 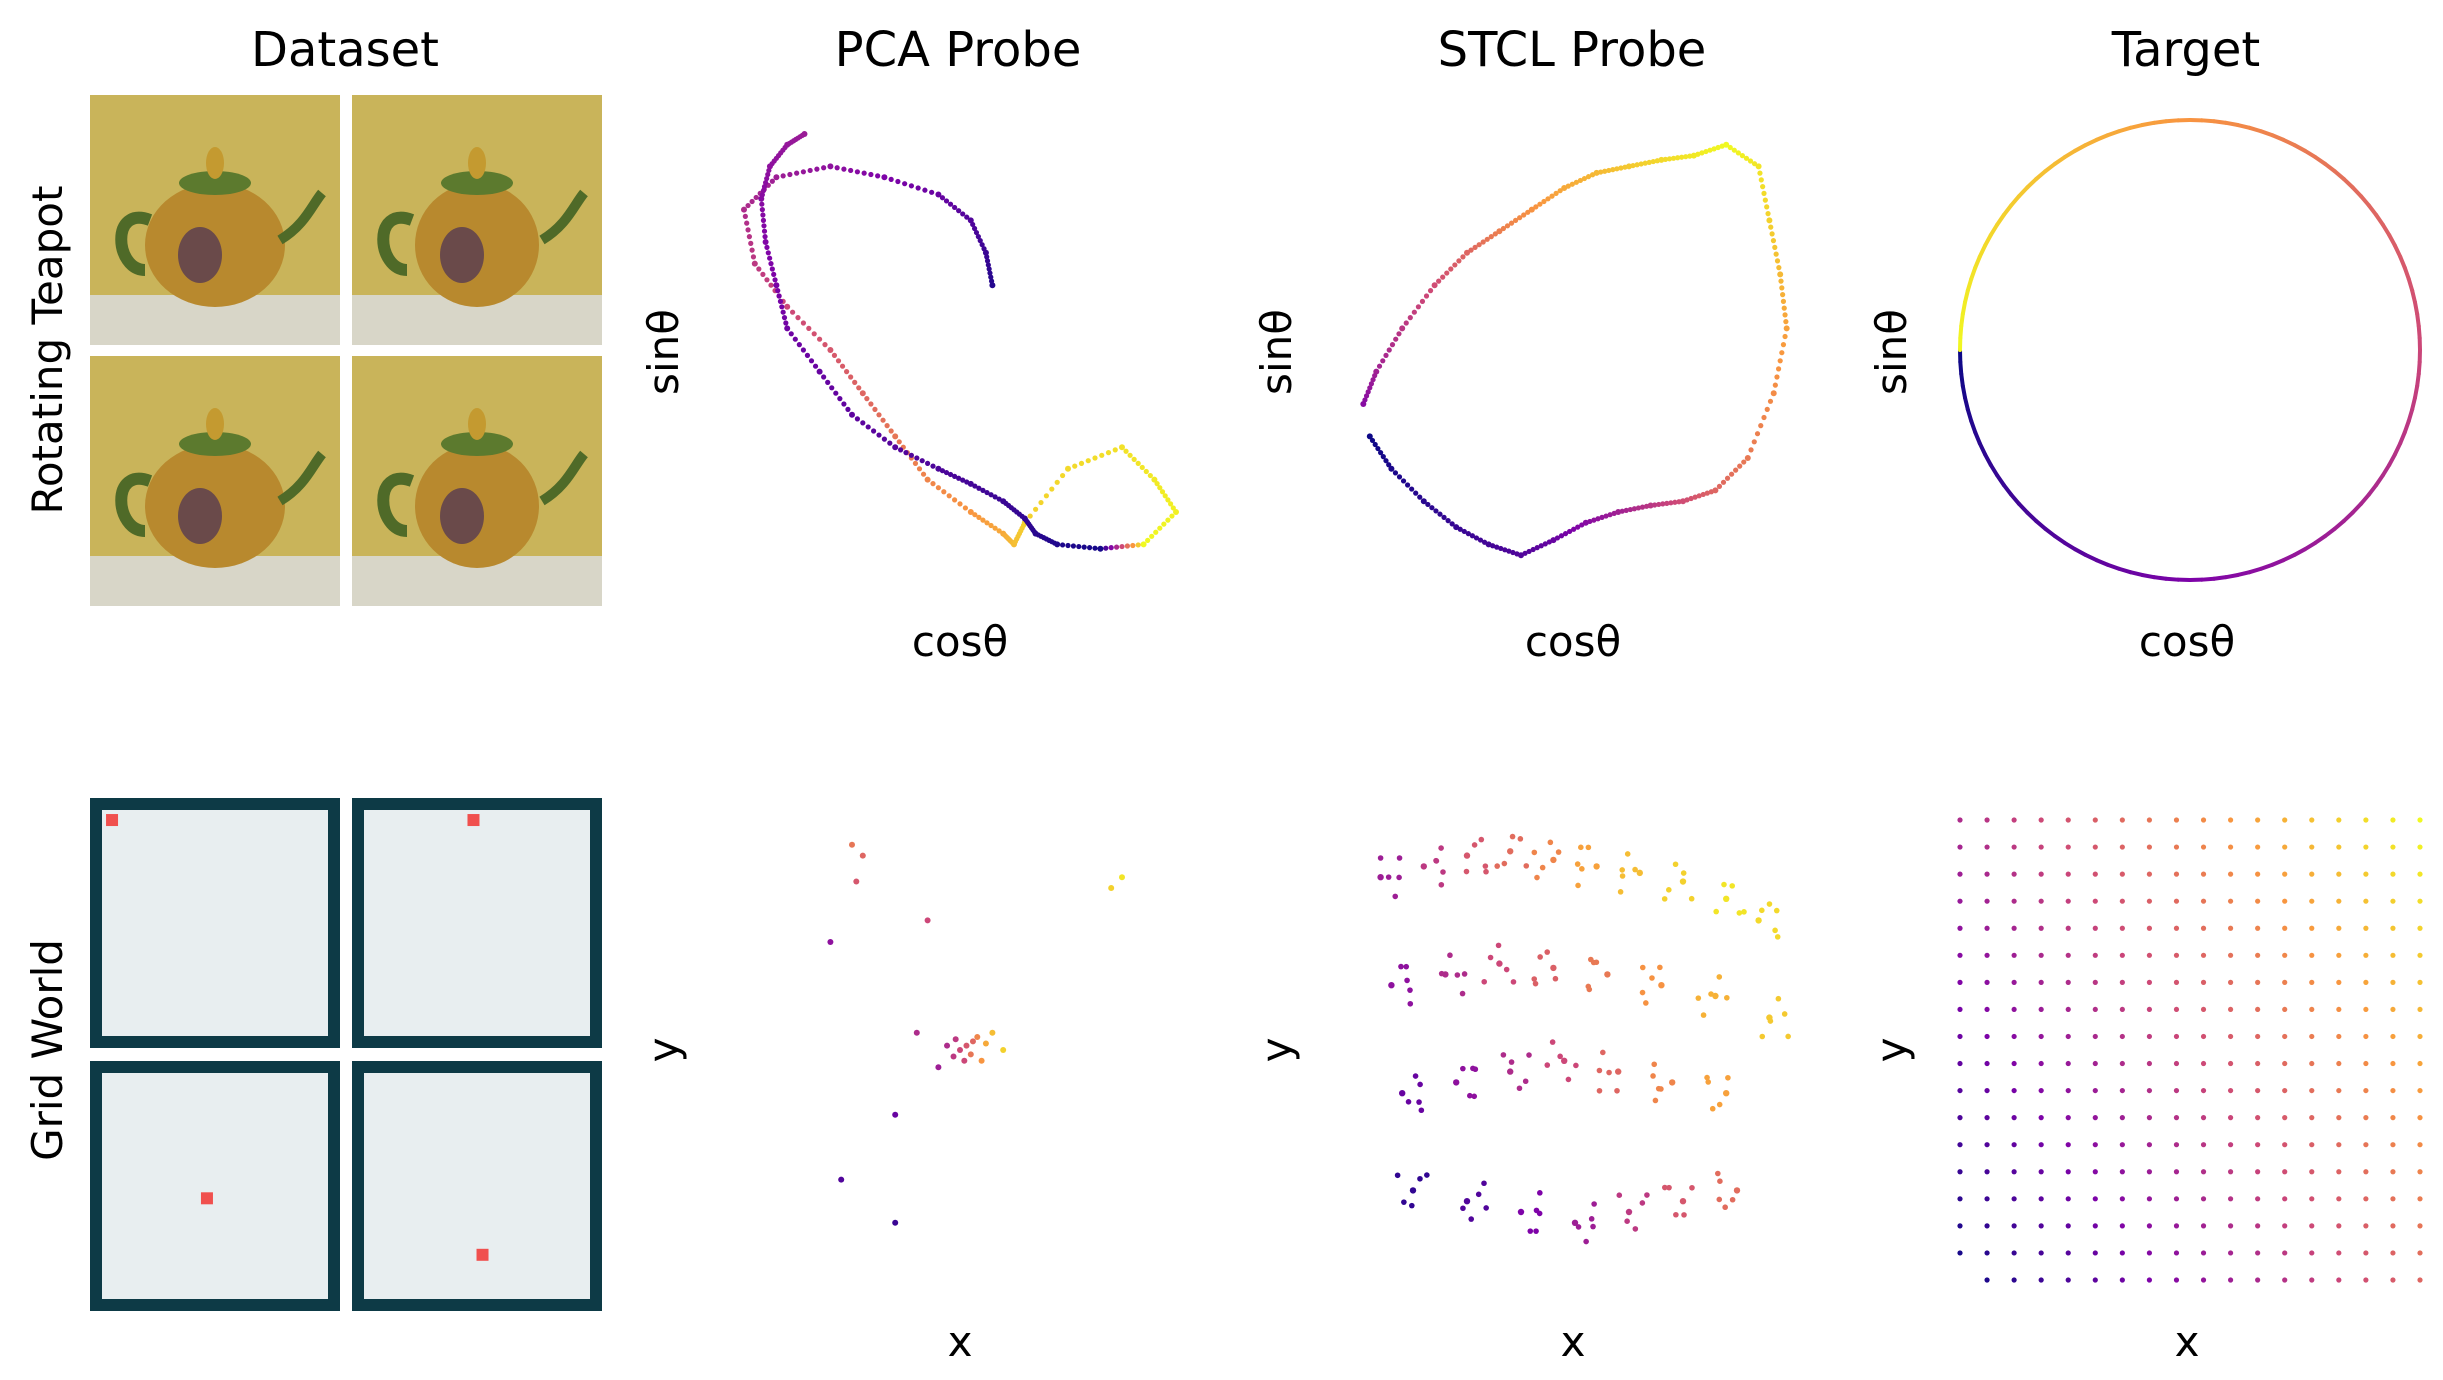 What do you see at coordinates (215, 1186) in the screenshot?
I see `grid-world-floor` at bounding box center [215, 1186].